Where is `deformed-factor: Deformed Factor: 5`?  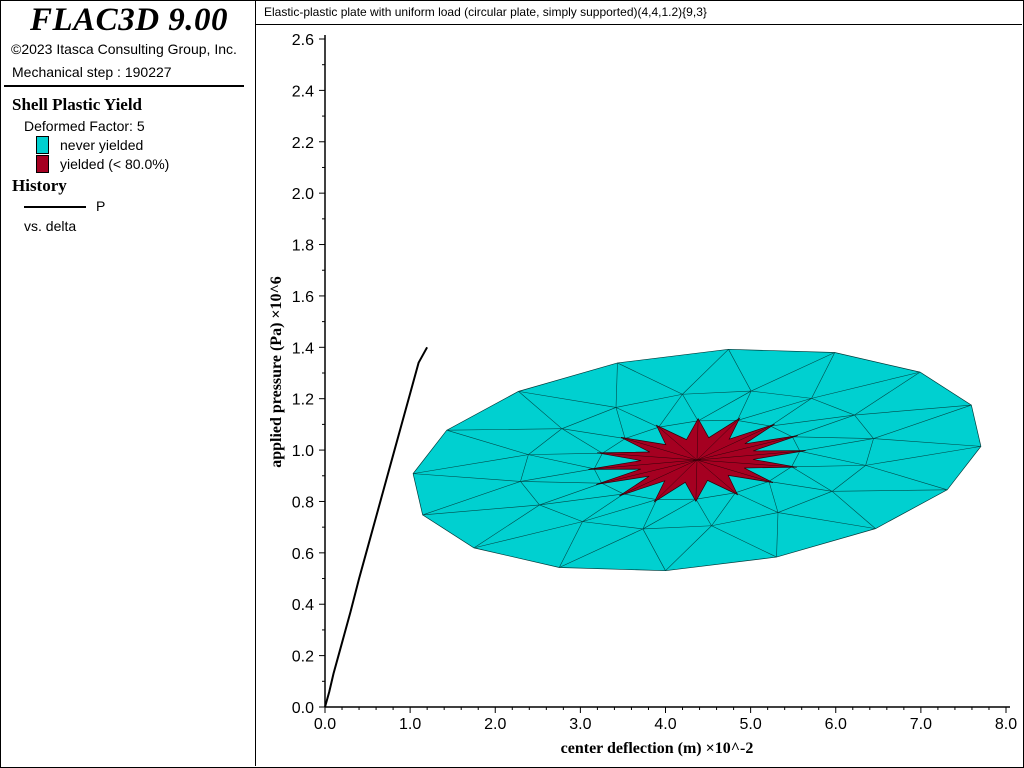
deformed-factor: Deformed Factor: 5 is located at coordinates (84, 126).